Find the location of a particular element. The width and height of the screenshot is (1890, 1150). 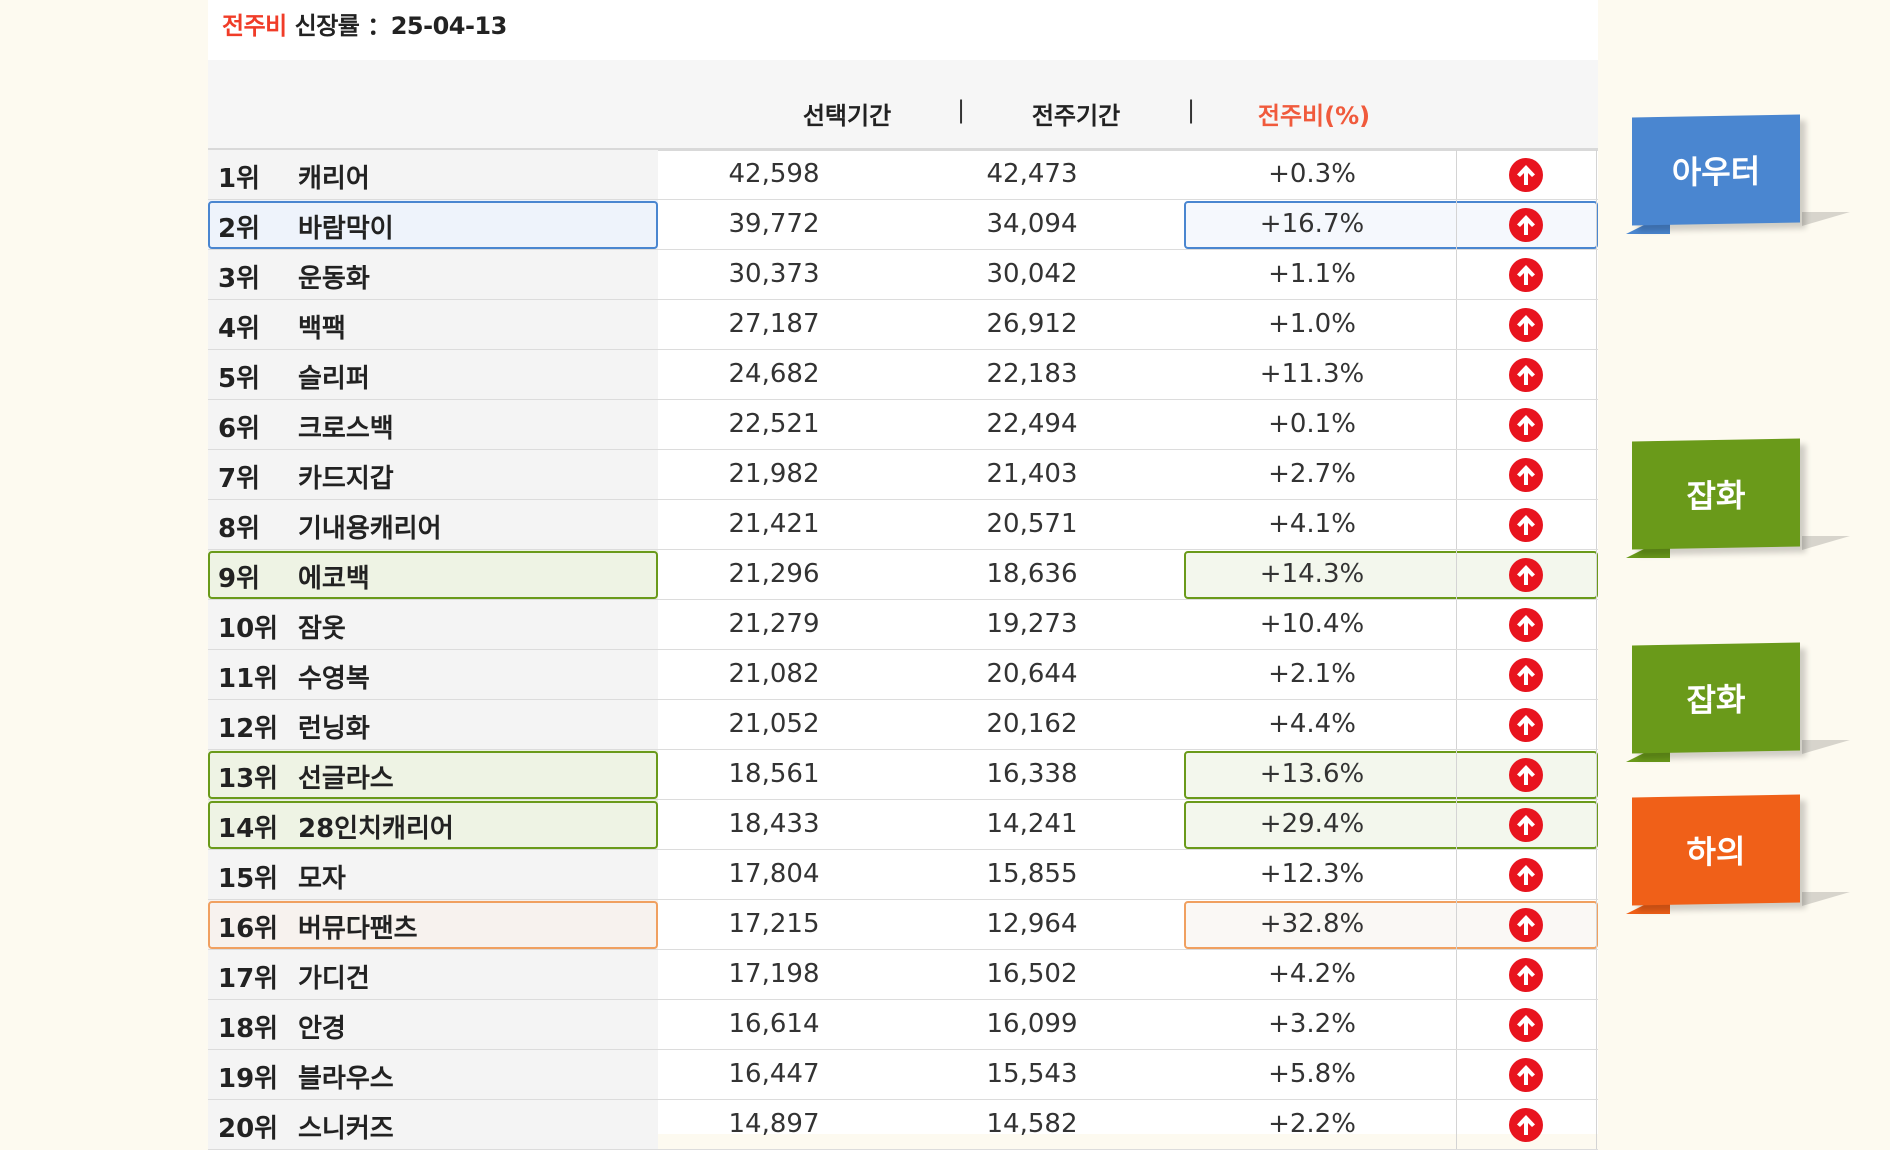

ratio-value: +16.7% is located at coordinates (1312, 224).